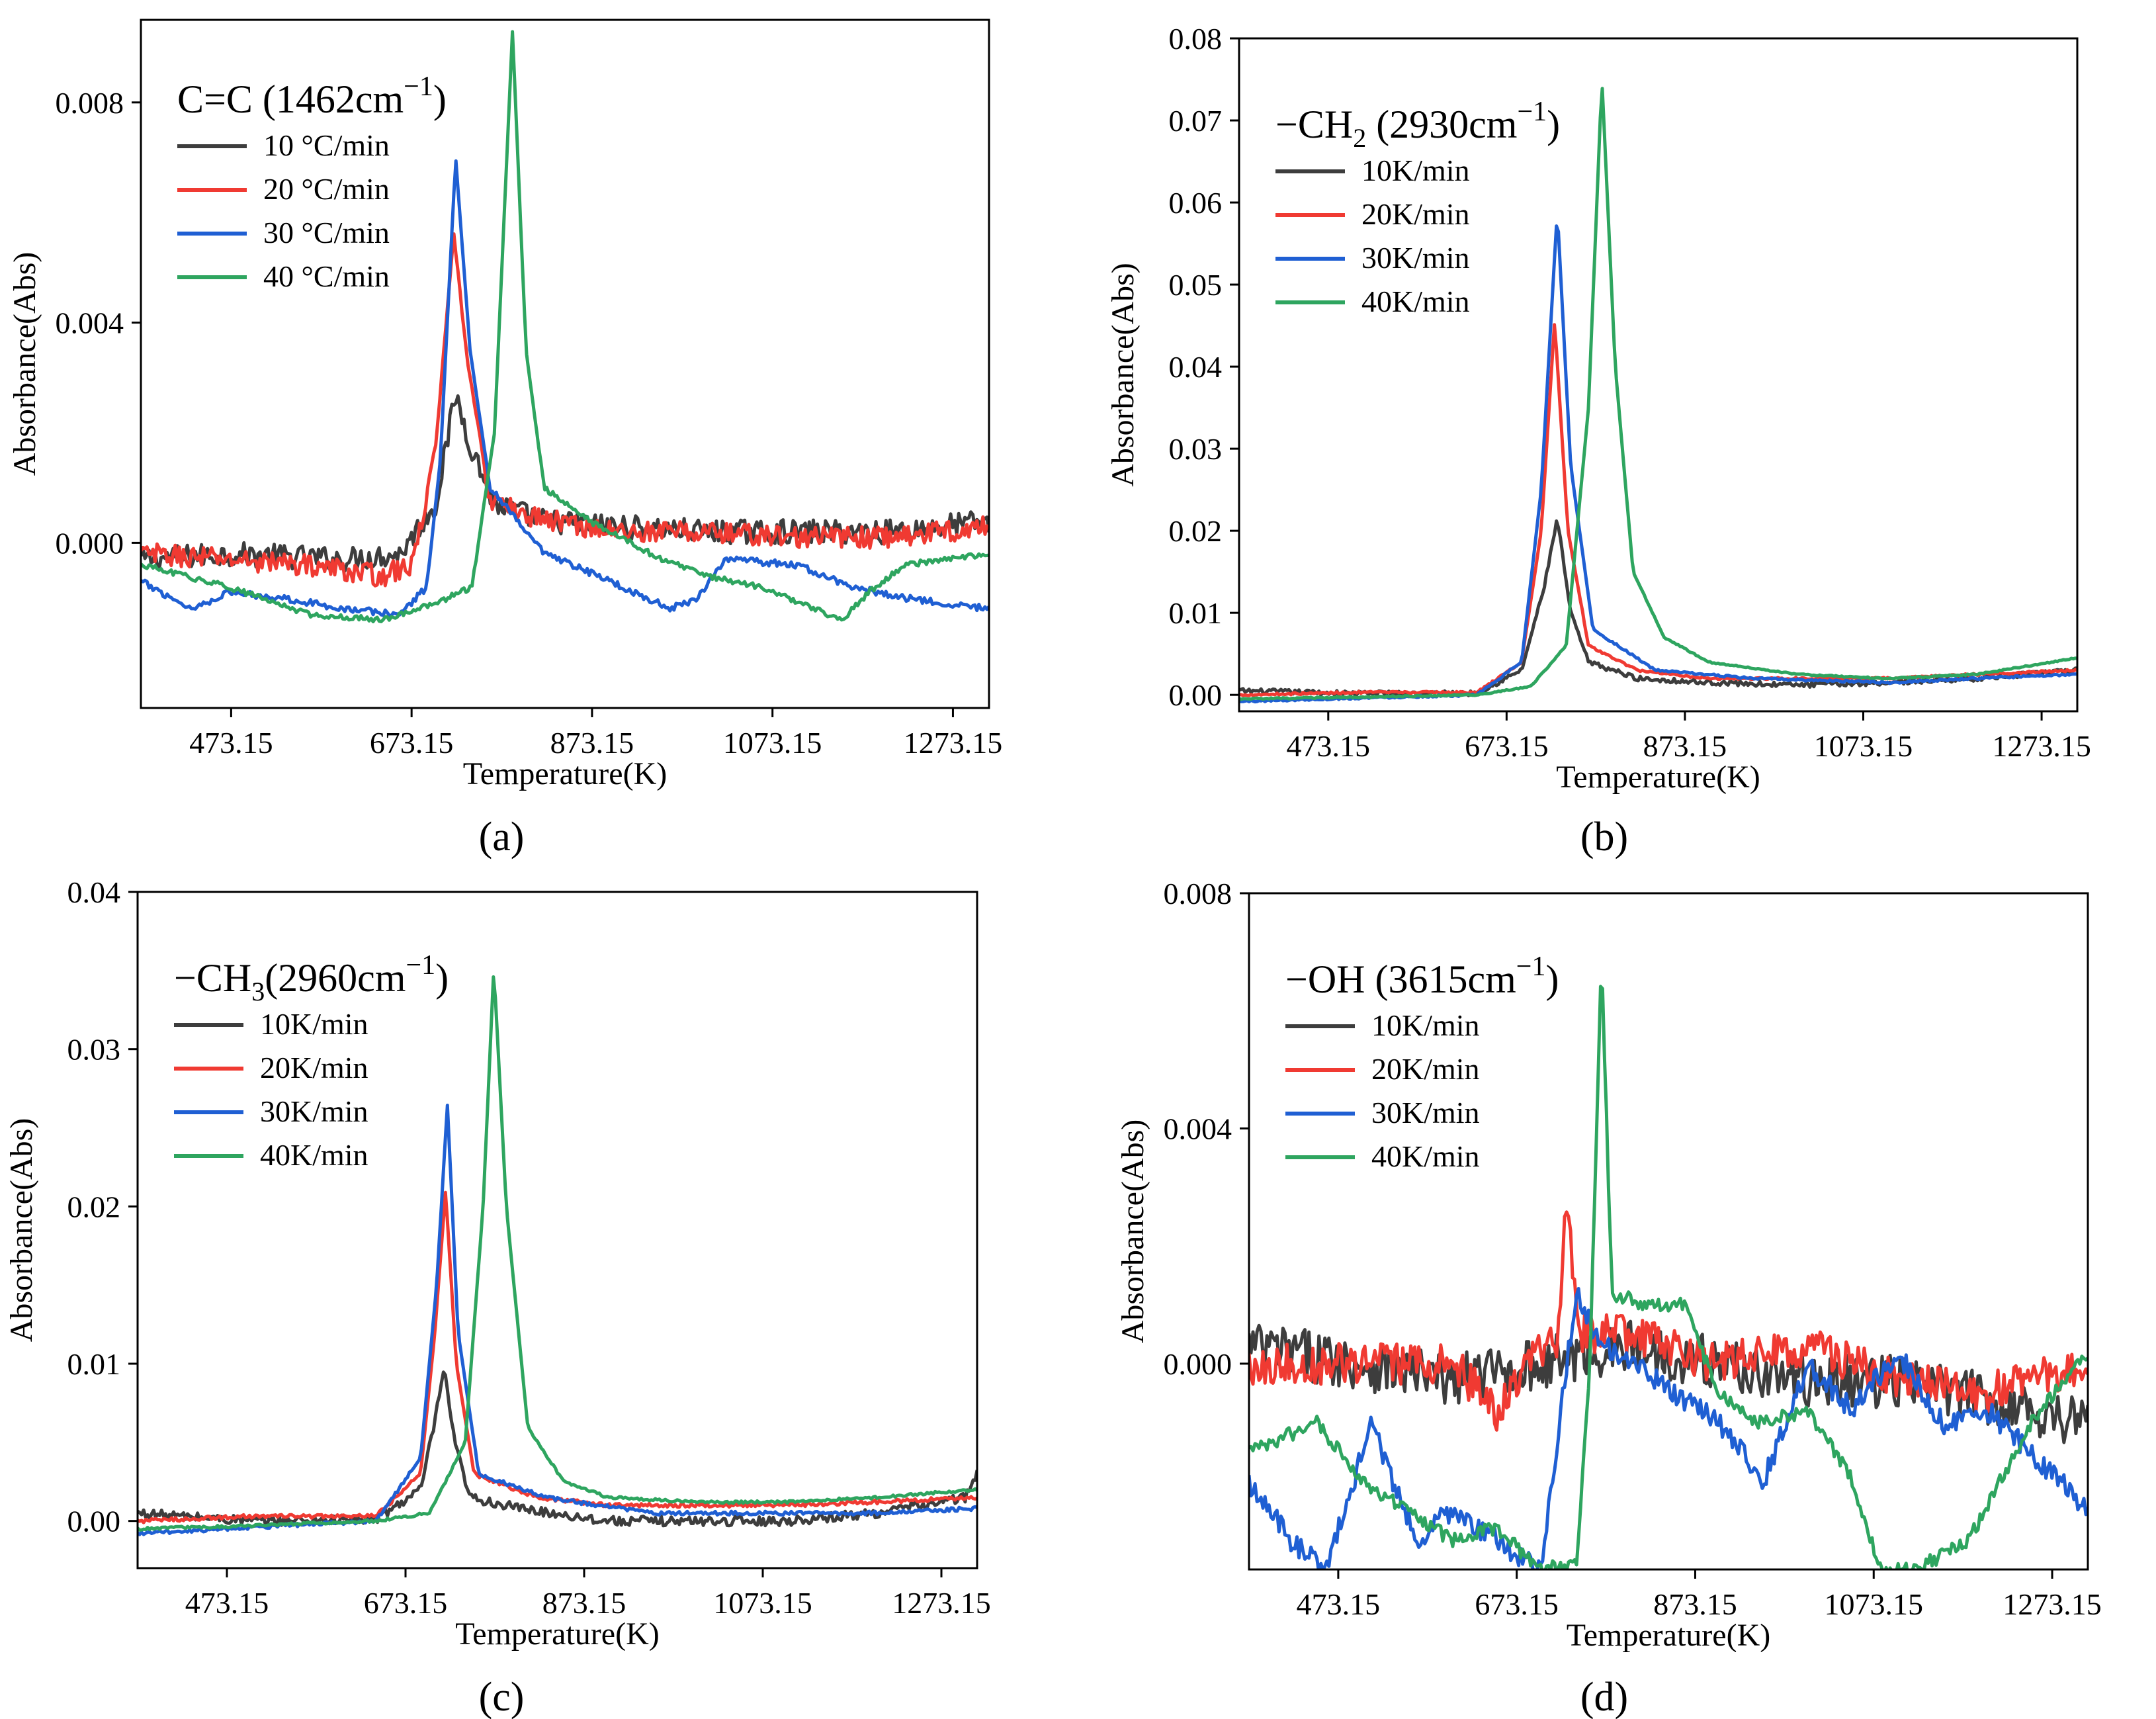  I want to click on series-line-30k-min, so click(1668, 1428).